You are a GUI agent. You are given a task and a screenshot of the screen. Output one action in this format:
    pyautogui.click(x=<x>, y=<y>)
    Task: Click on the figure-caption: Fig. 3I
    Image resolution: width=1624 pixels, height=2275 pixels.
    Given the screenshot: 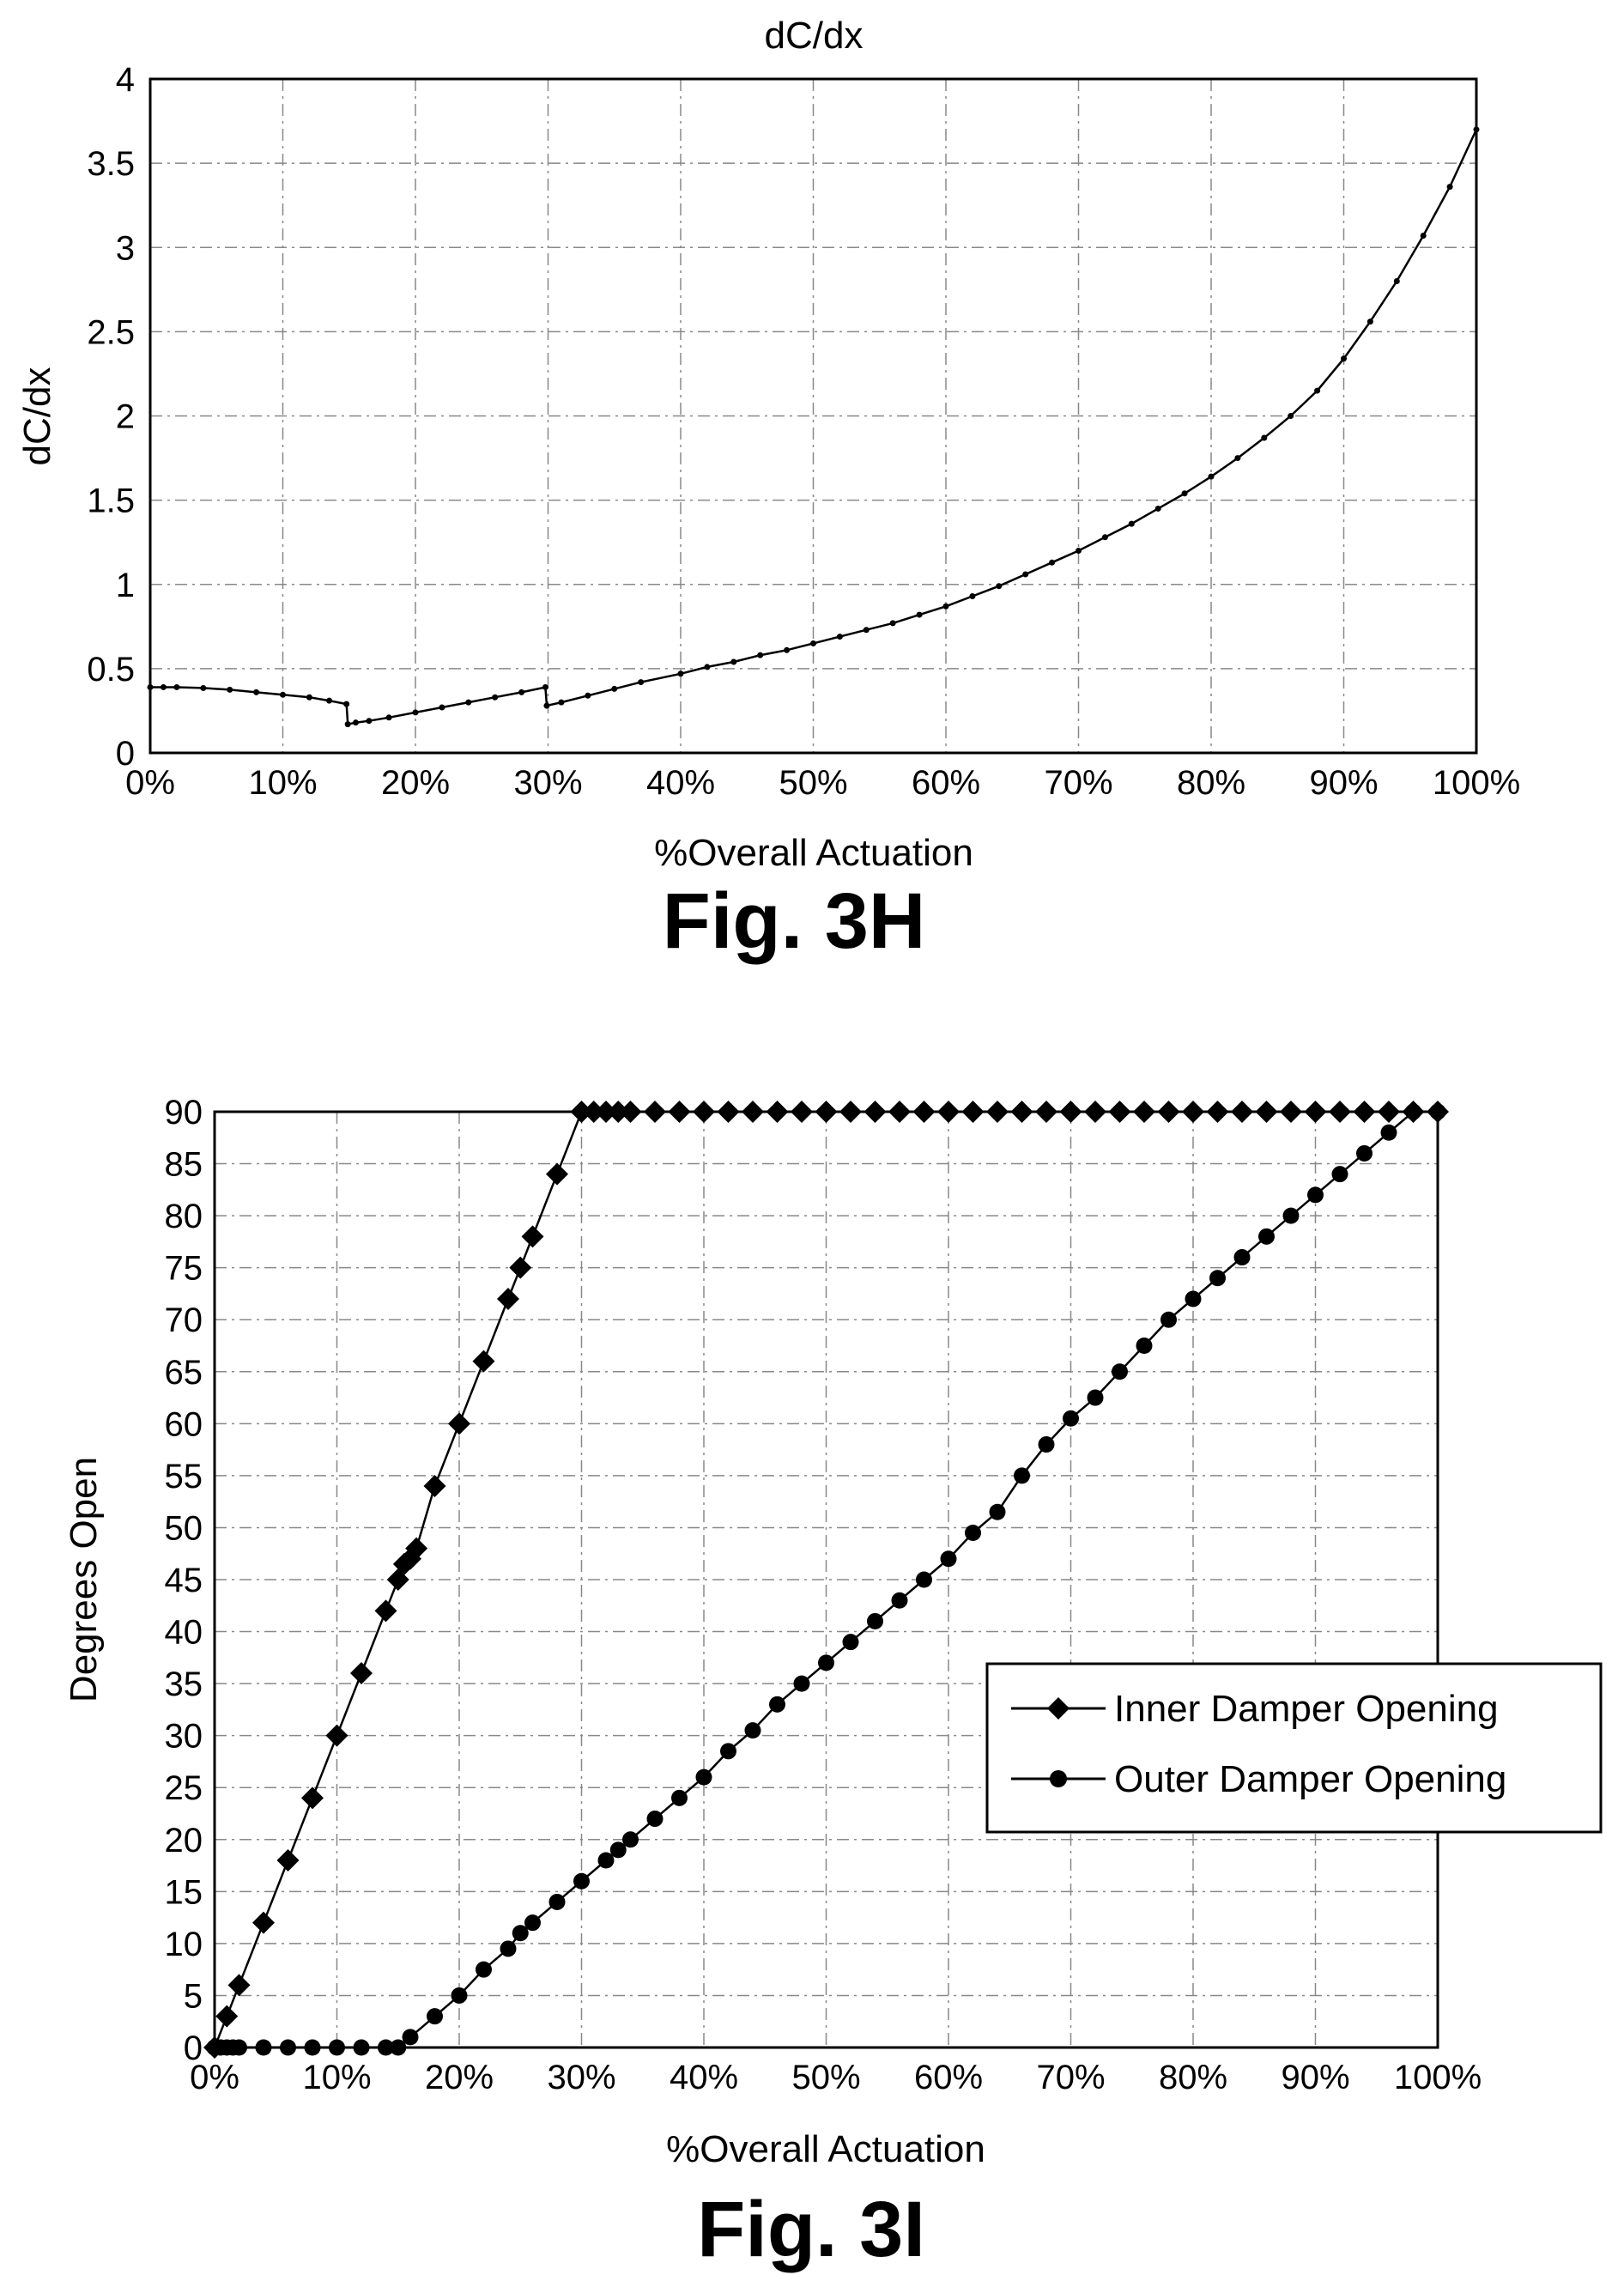 What is the action you would take?
    pyautogui.click(x=811, y=2229)
    